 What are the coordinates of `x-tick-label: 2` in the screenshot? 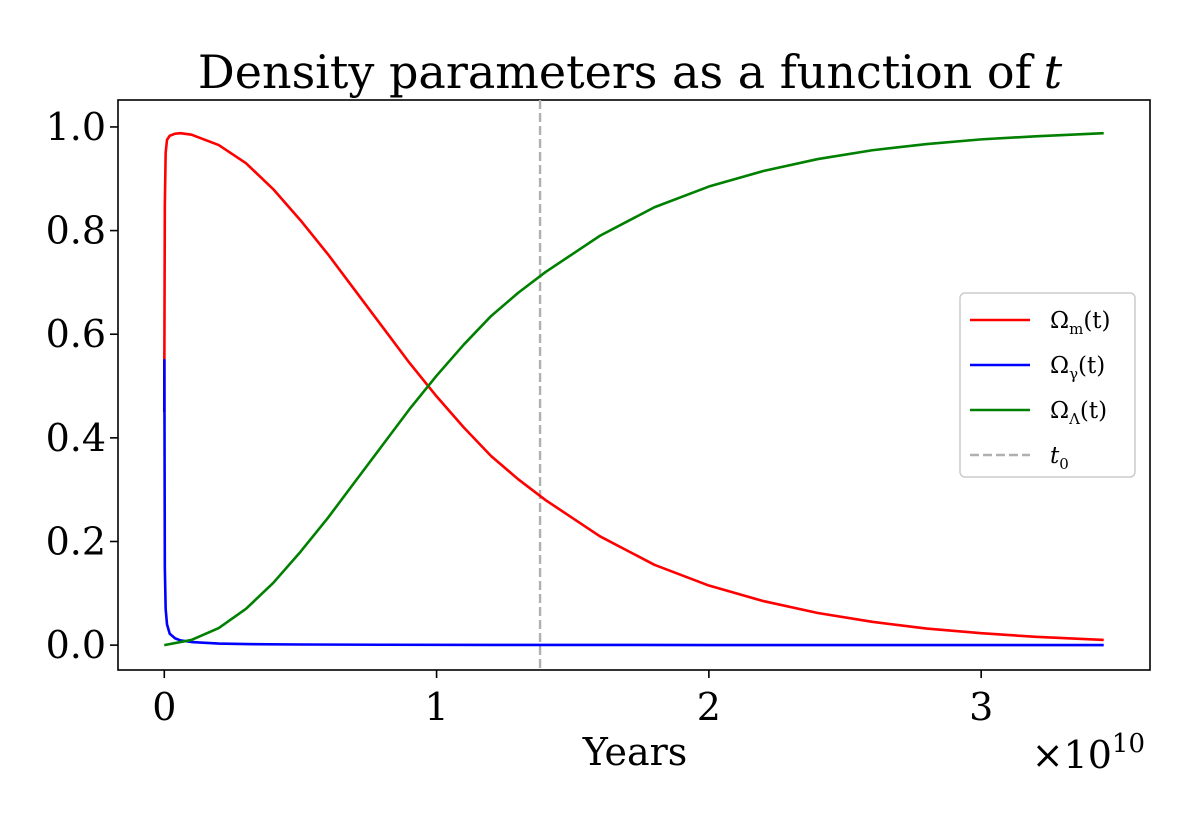 It's located at (709, 707).